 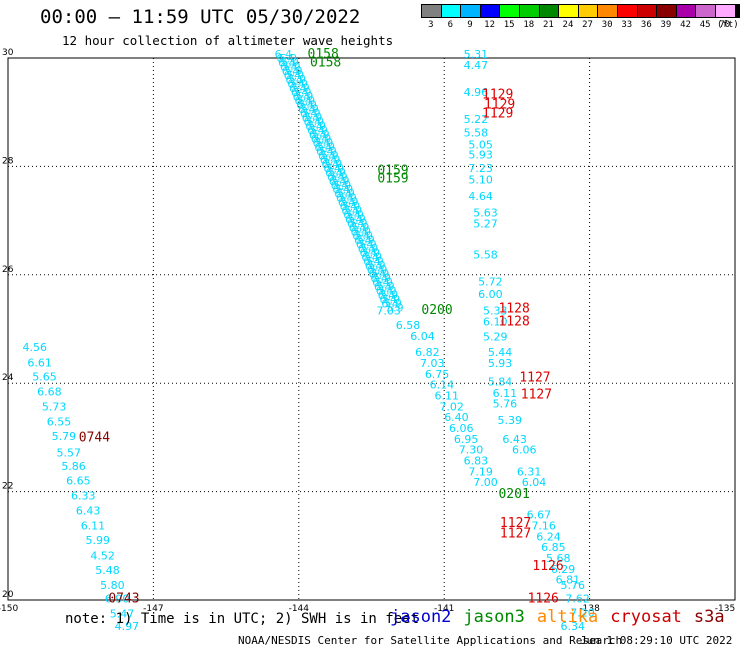 I want to click on credit-timestamp: Jun 1 08:29:10 UTC 2022, so click(x=656, y=640).